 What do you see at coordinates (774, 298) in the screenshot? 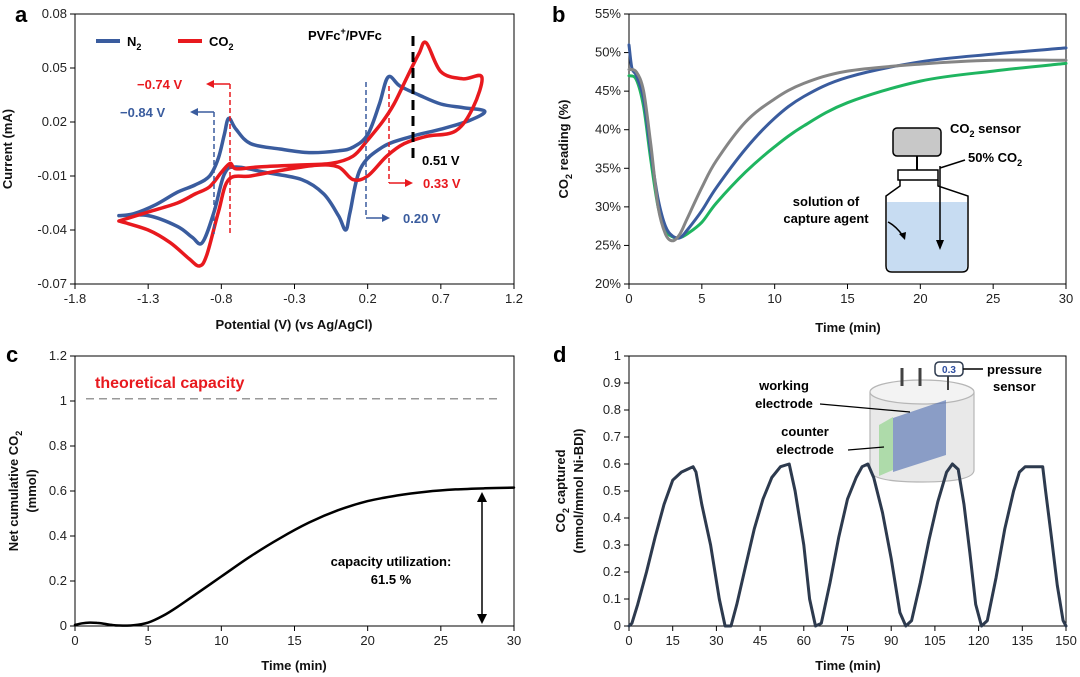
I see `panel-b-xtick-label: 10` at bounding box center [774, 298].